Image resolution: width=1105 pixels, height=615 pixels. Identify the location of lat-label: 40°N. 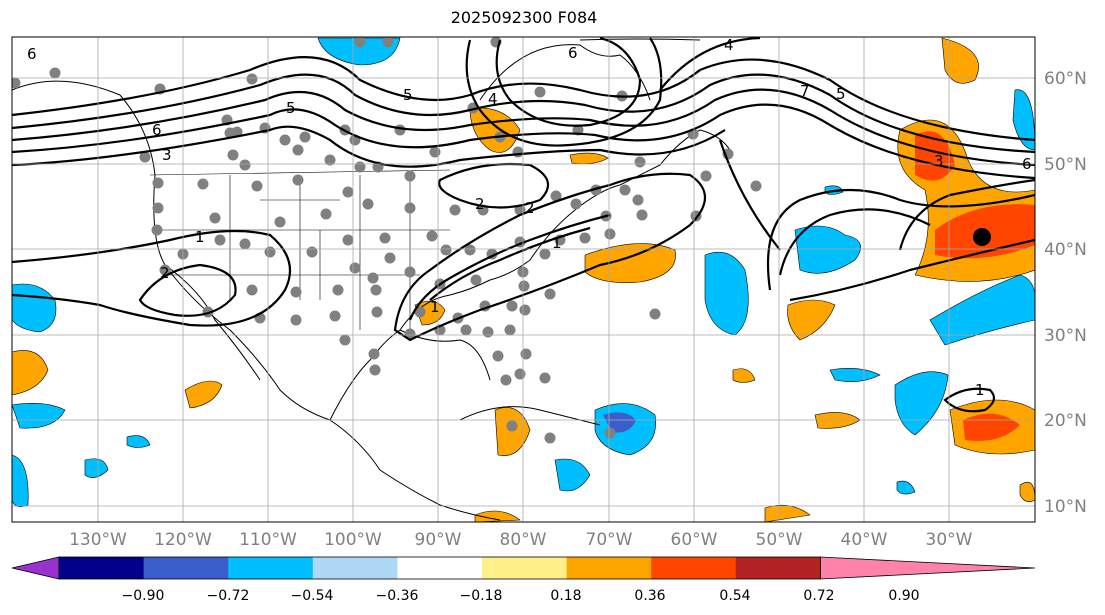
(1065, 250).